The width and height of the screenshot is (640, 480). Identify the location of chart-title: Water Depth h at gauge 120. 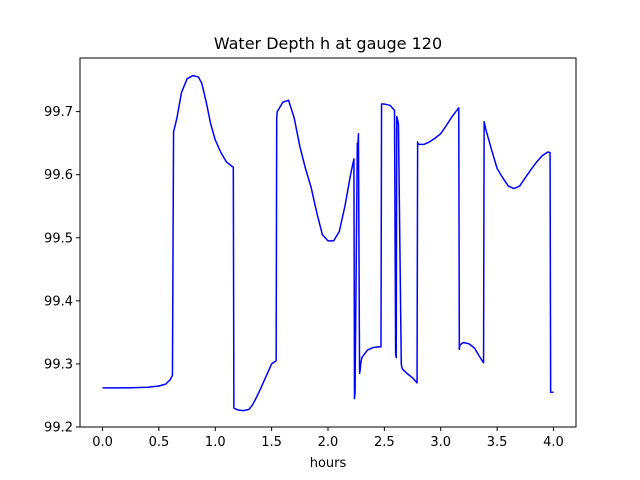
(328, 43).